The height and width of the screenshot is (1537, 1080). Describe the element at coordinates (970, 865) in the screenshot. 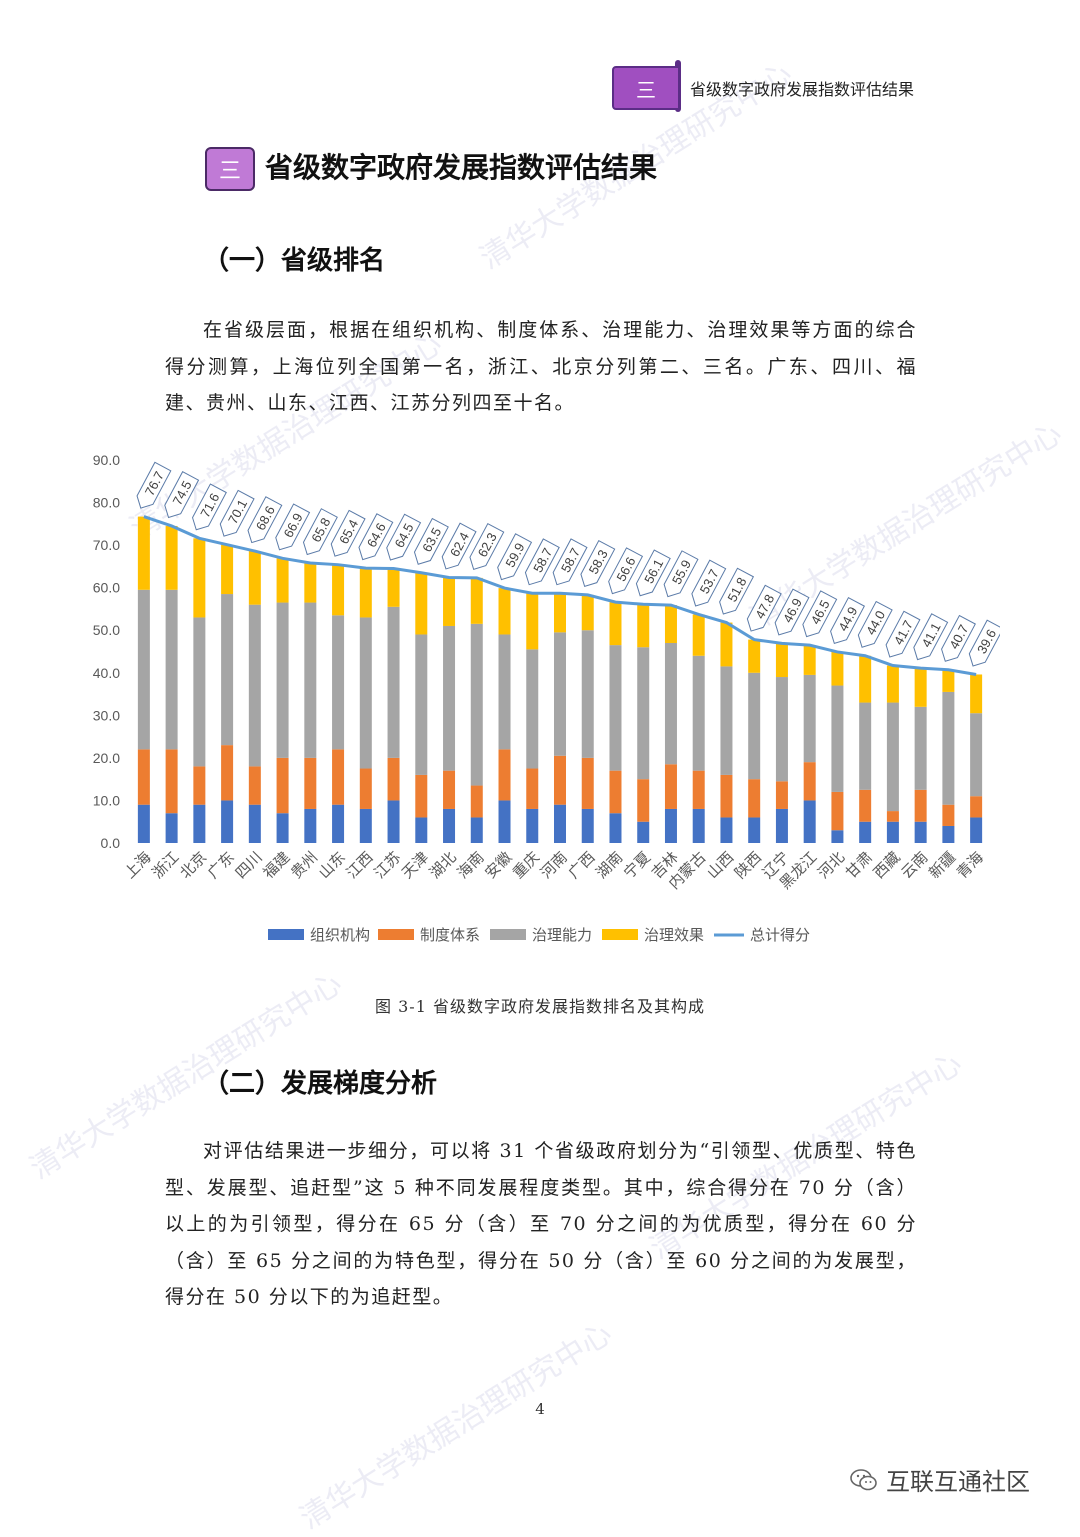

I see `x-tick-label: 青海` at that location.